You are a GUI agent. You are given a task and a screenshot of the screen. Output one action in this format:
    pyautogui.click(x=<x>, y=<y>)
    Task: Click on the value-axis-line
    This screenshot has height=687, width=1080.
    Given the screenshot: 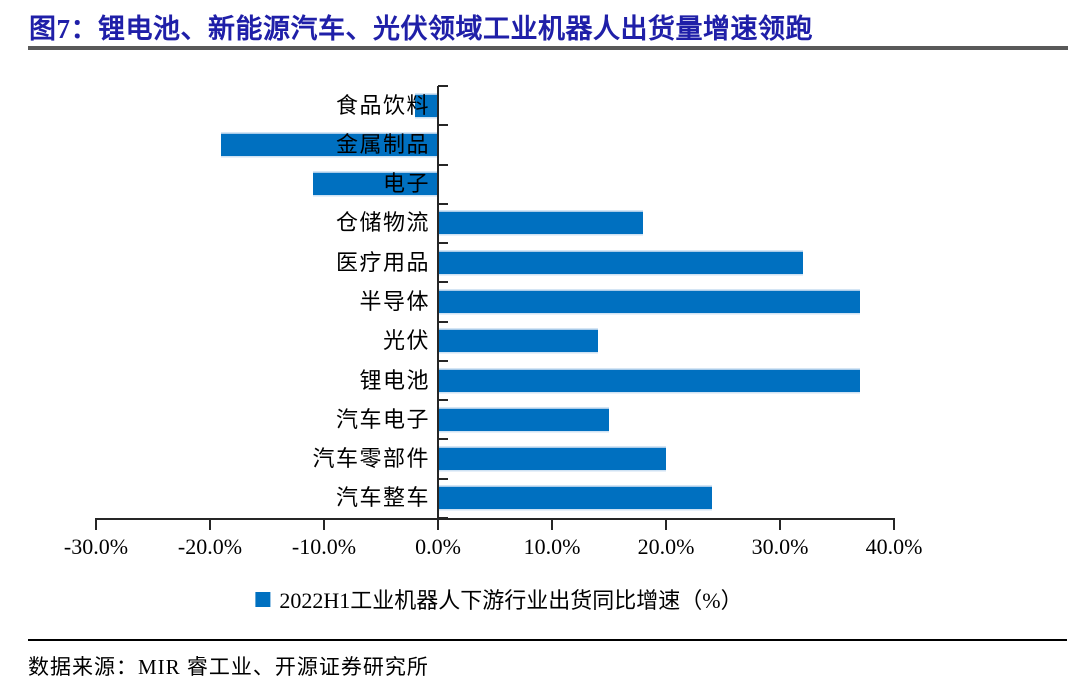 What is the action you would take?
    pyautogui.click(x=495, y=519)
    